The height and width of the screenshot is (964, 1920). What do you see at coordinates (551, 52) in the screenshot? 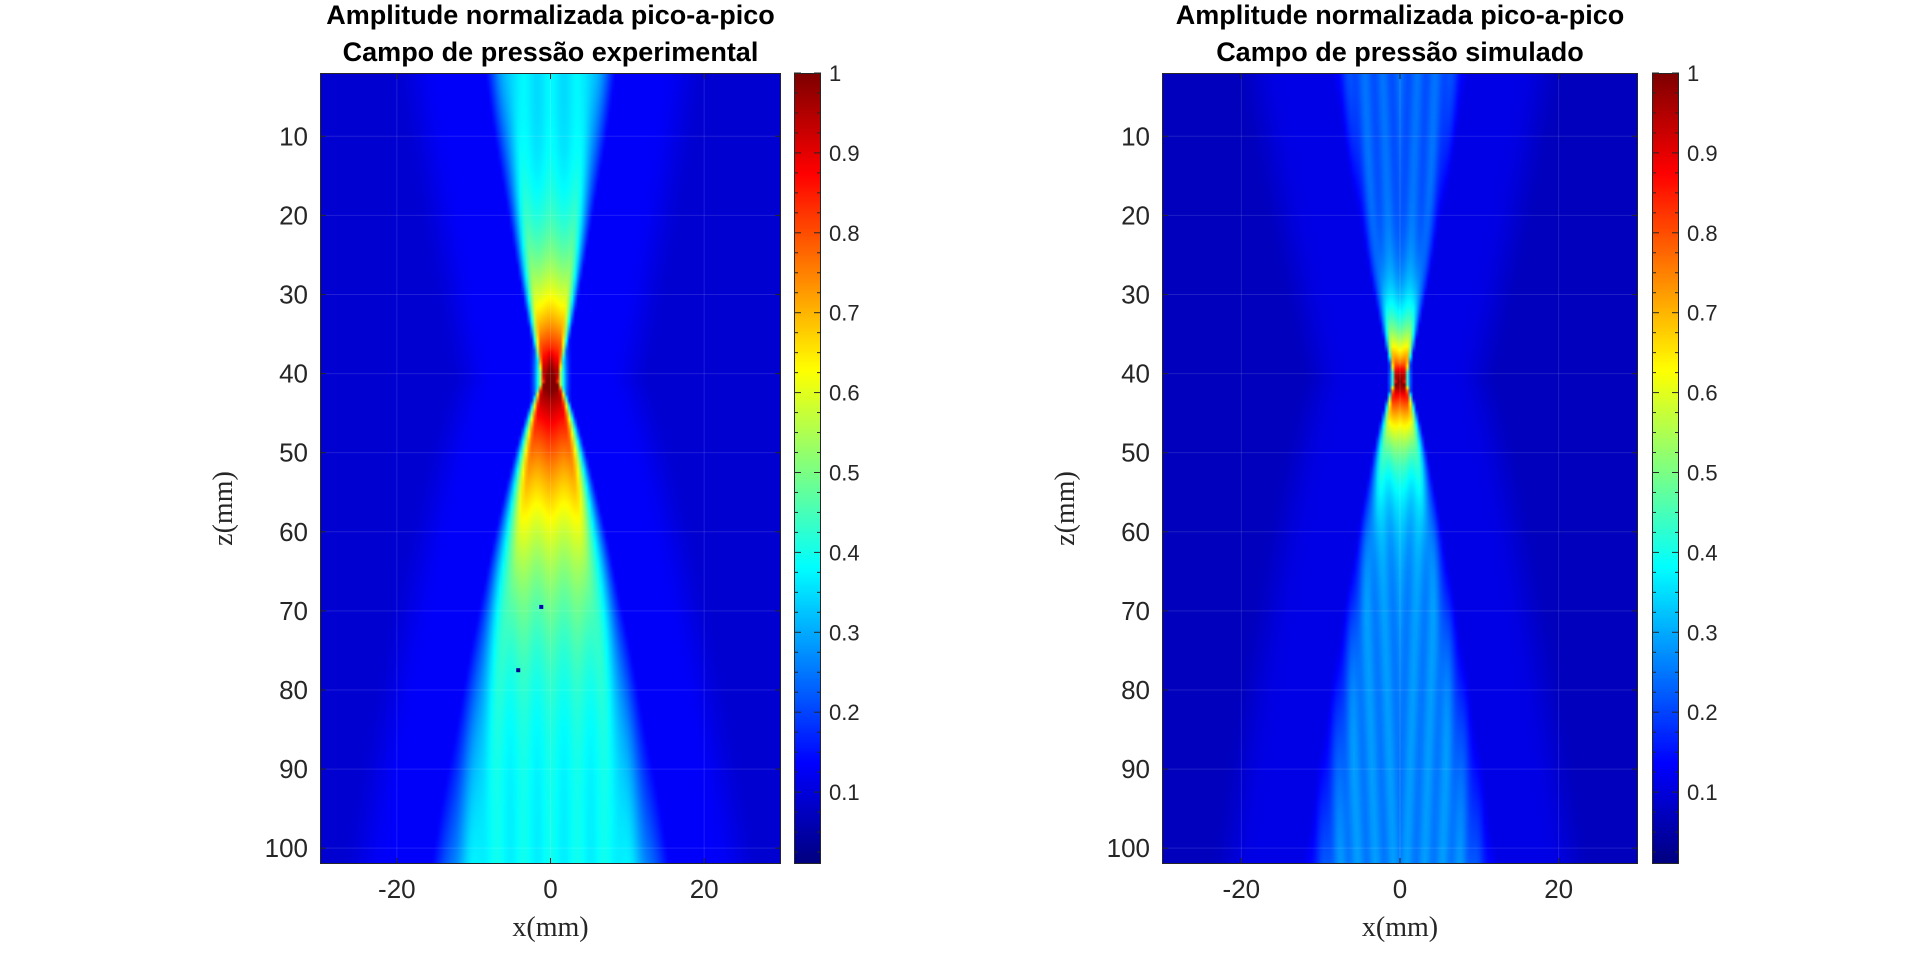
I see `chart-subtitle: Campo de pressão experimental` at bounding box center [551, 52].